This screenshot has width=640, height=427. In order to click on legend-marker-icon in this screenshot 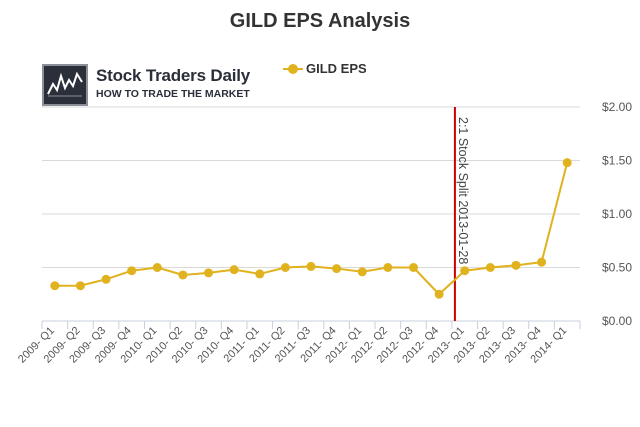, I will do `click(293, 69)`.